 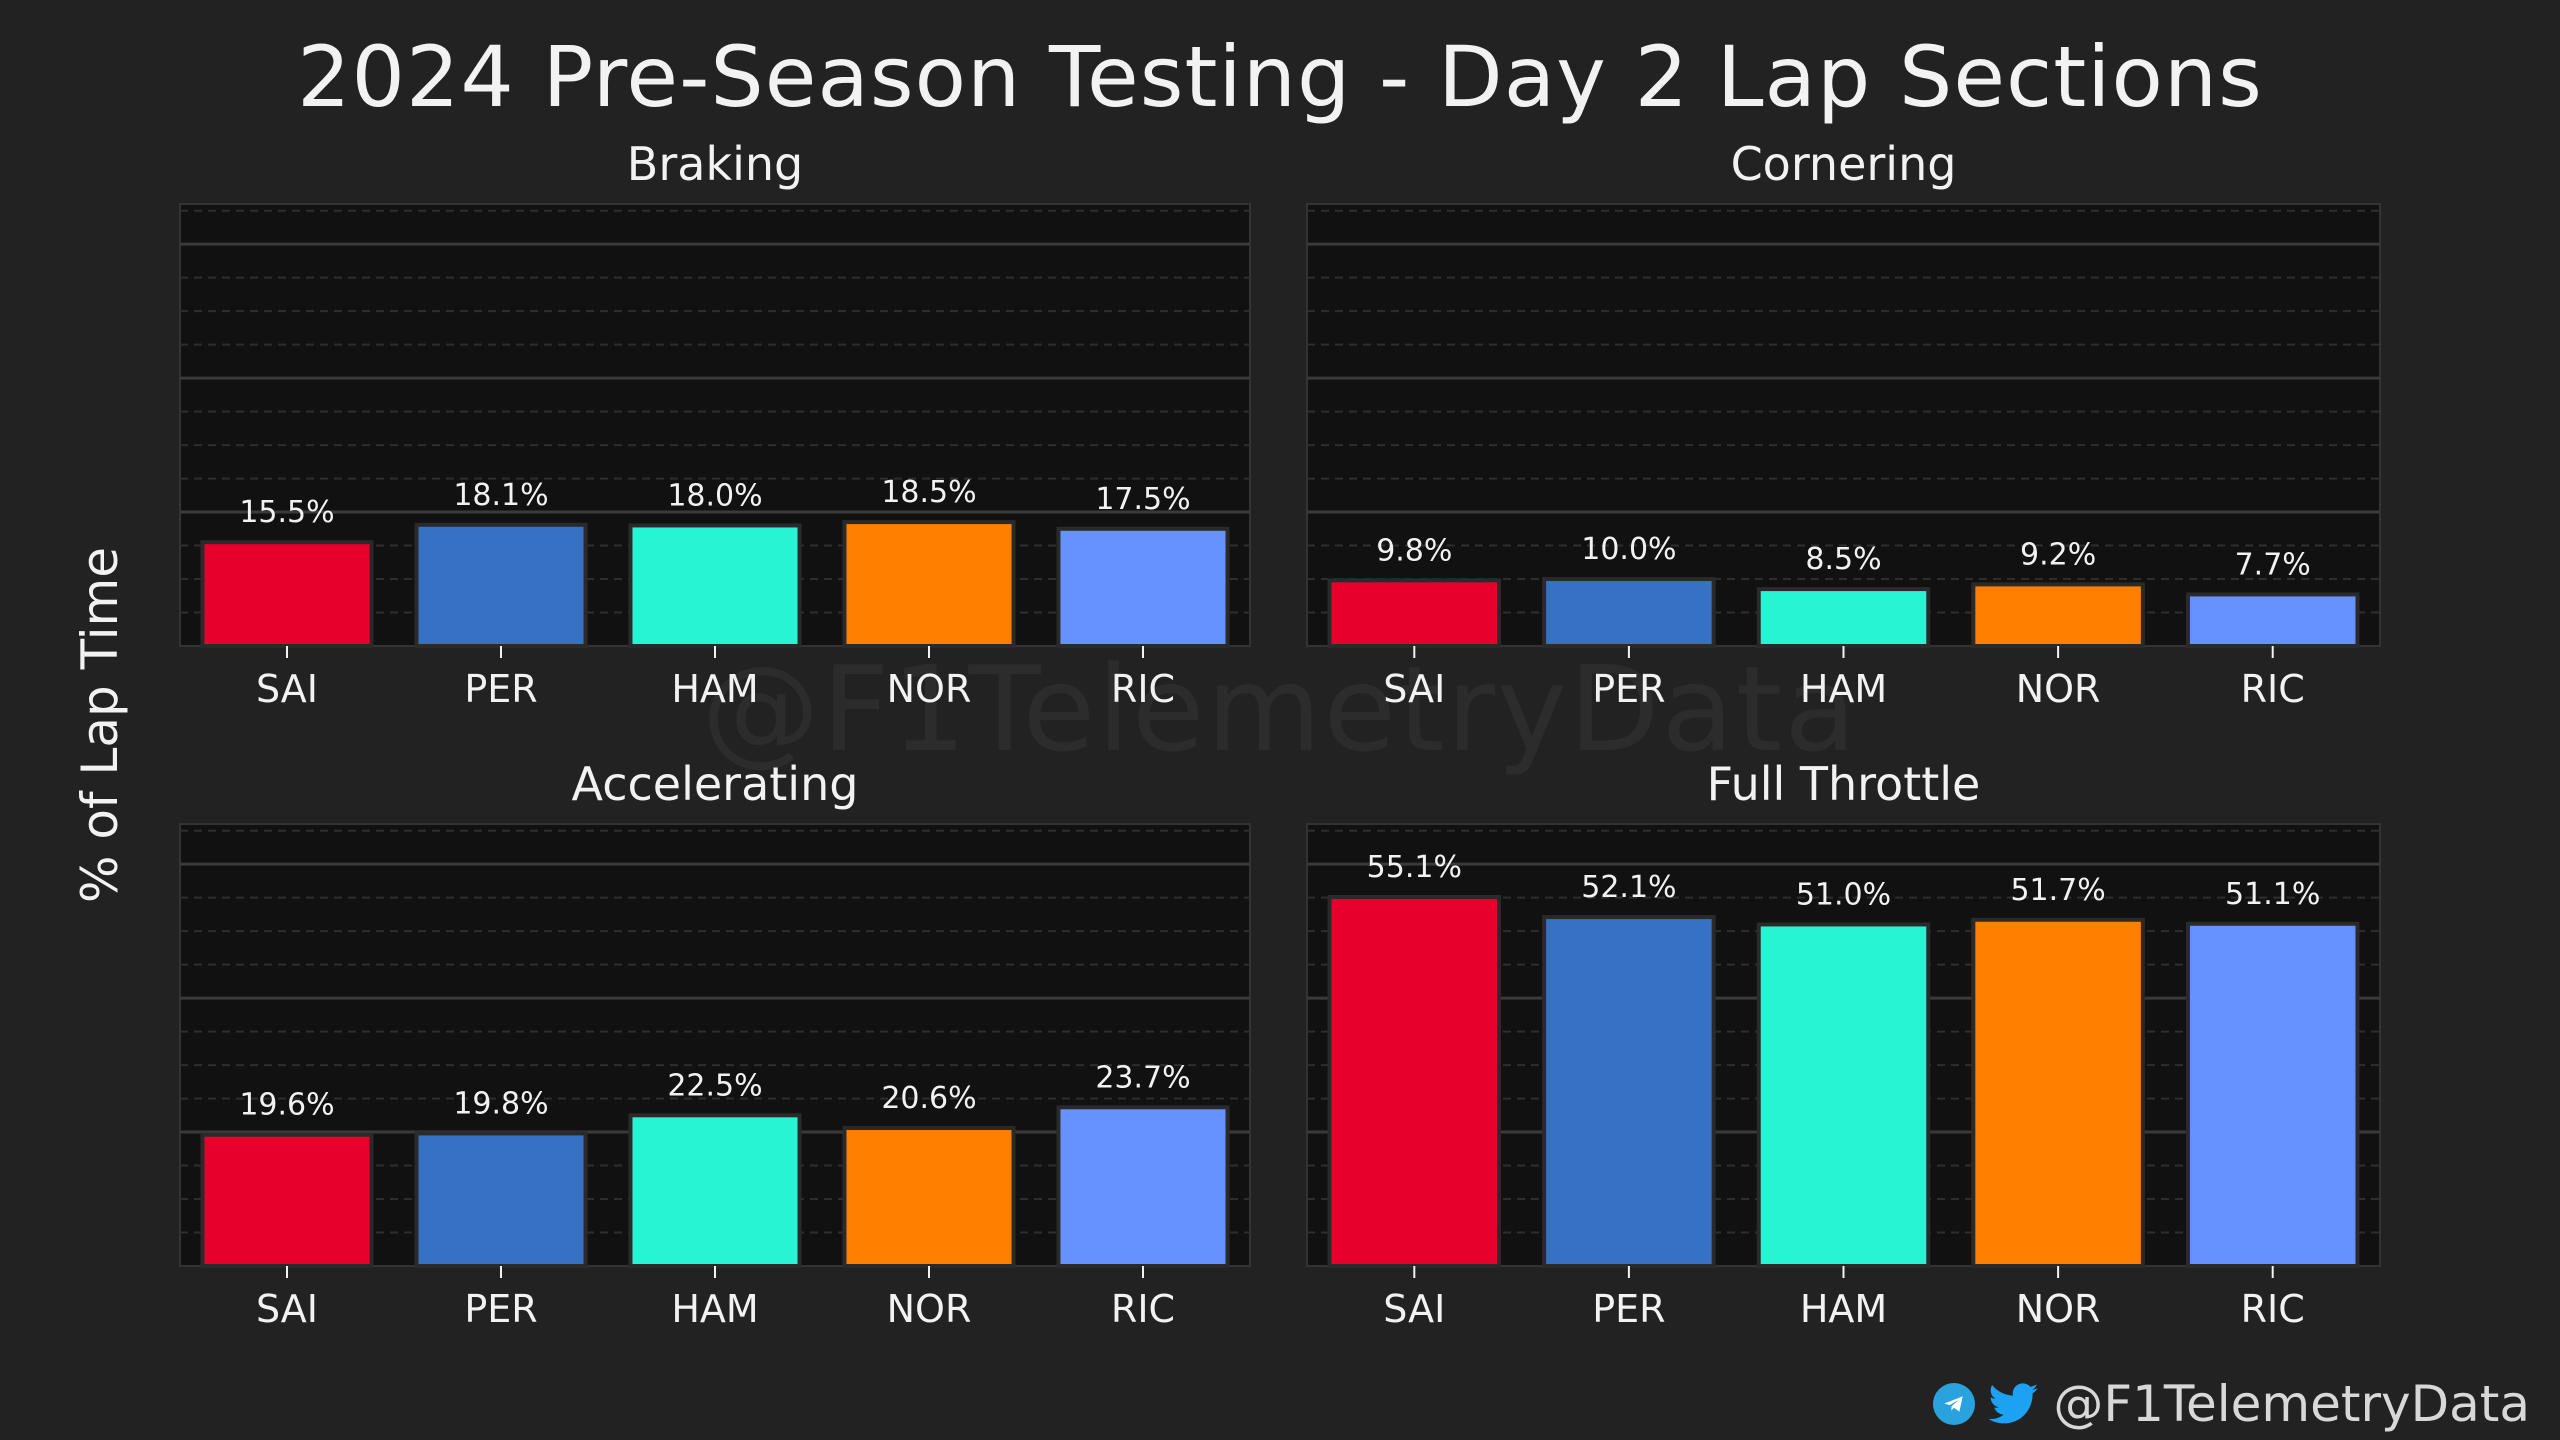 What do you see at coordinates (1844, 164) in the screenshot?
I see `panel-title: Cornering` at bounding box center [1844, 164].